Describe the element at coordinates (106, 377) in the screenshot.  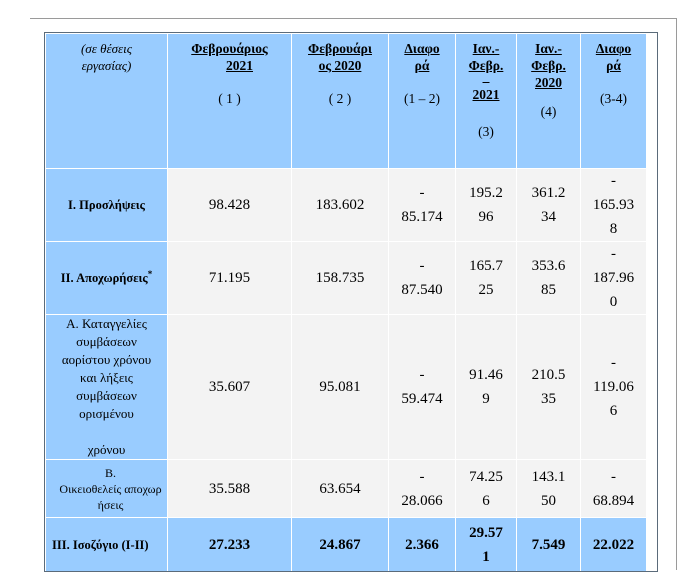
I see `row-label-line: και λήξεις` at that location.